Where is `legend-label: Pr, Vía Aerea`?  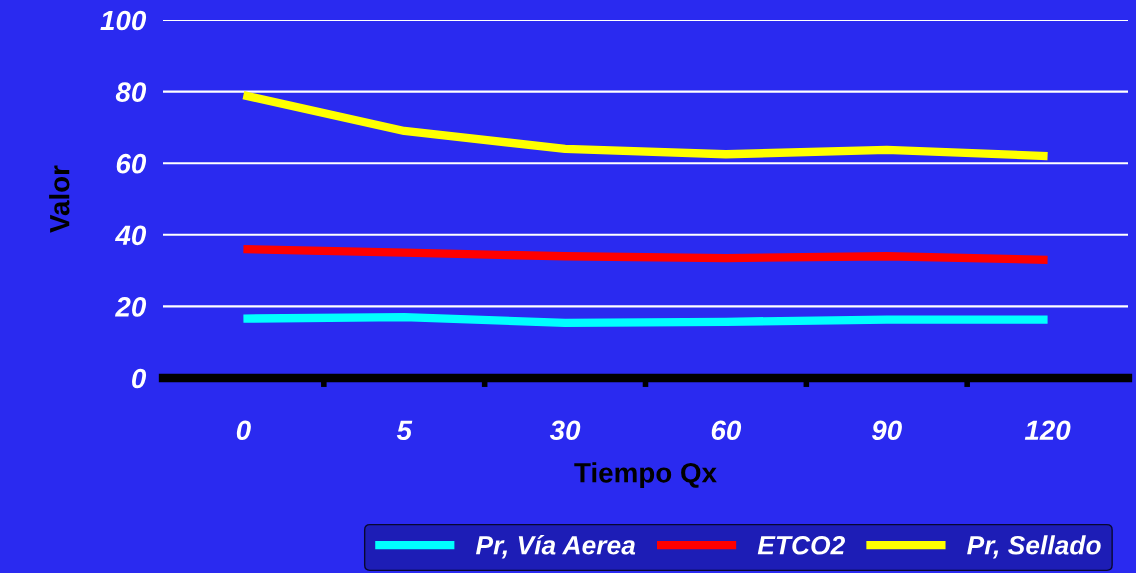
legend-label: Pr, Vía Aerea is located at coordinates (555, 546).